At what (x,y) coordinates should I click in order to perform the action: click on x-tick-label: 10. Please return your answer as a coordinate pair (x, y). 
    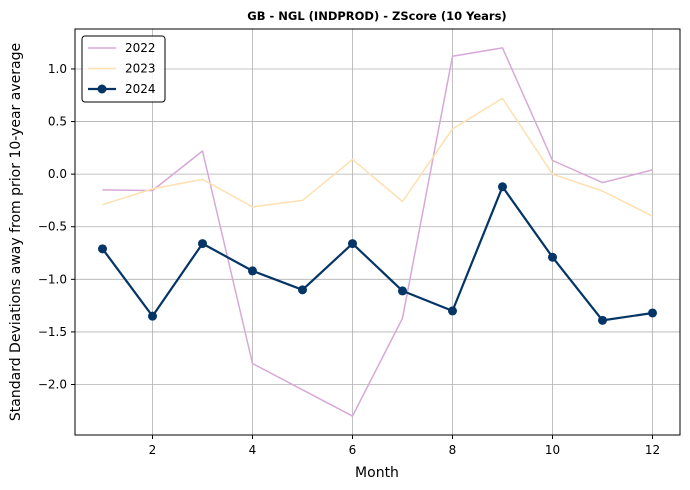
    Looking at the image, I should click on (552, 450).